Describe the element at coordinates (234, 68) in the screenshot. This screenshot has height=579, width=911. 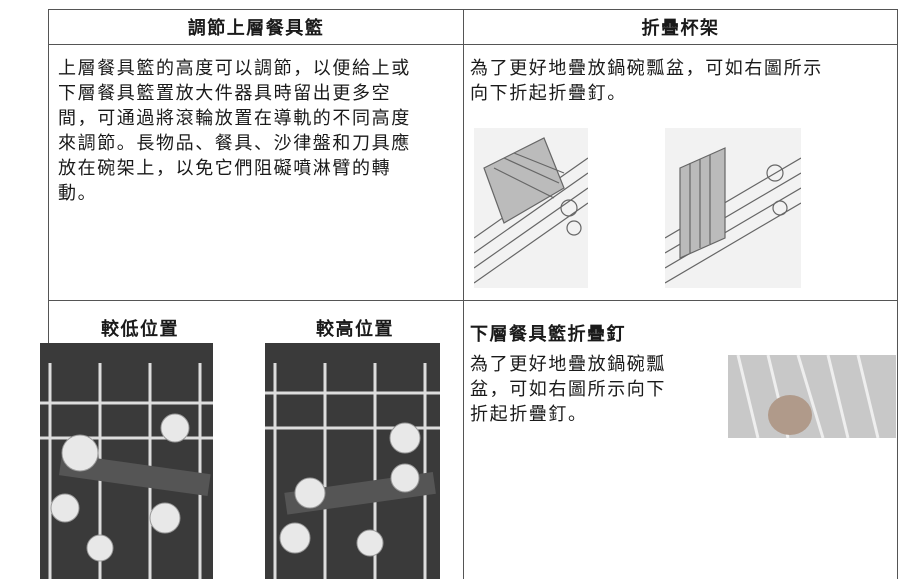
I see `text-line: 上層餐具籃的高度可以調節，以便給上或` at that location.